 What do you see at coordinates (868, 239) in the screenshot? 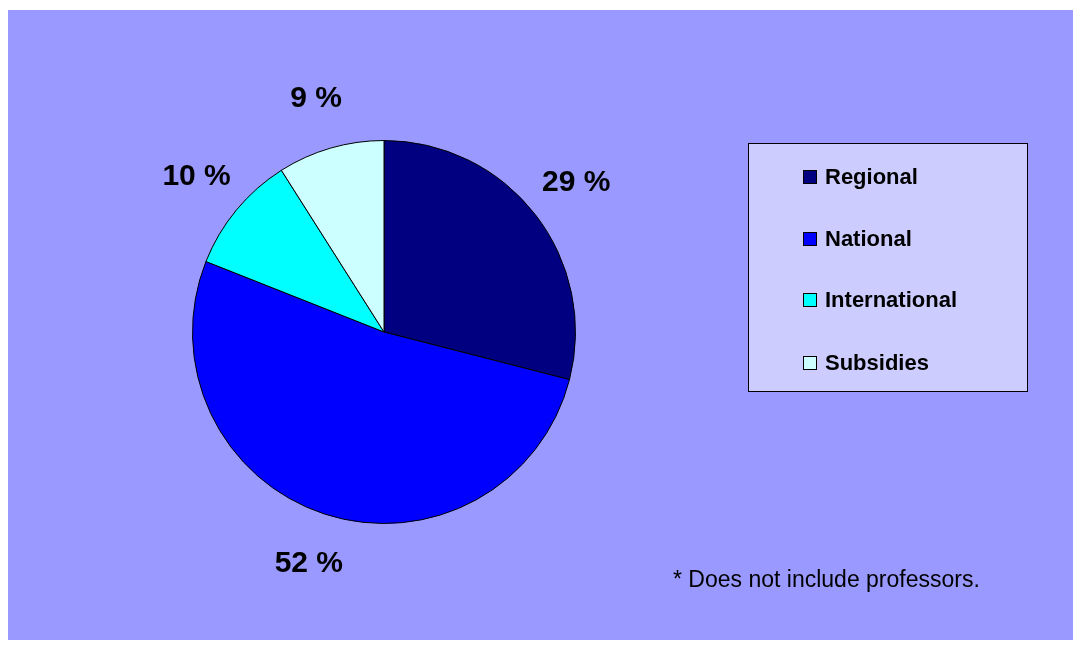
I see `legend-label: National` at bounding box center [868, 239].